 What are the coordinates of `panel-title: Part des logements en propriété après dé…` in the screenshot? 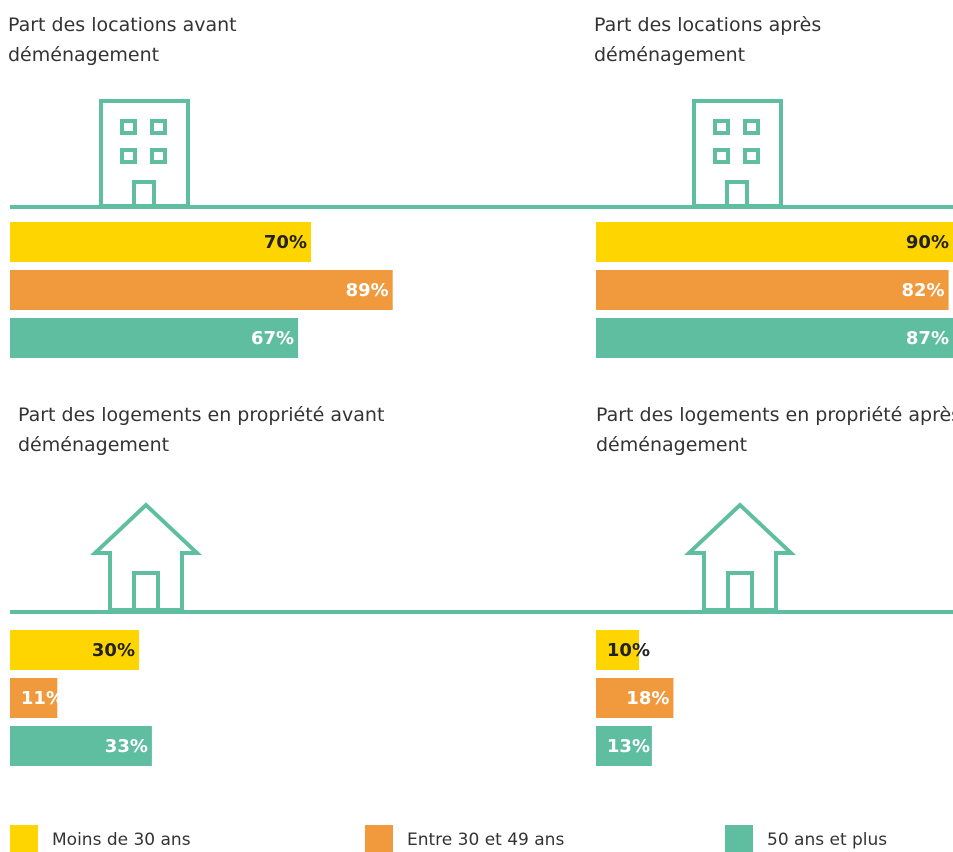 It's located at (774, 430).